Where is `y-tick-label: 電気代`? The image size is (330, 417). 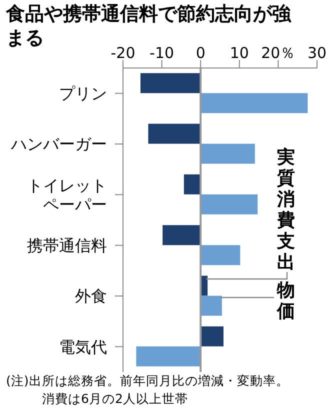
y-tick-label: 電気代 is located at coordinates (83, 346).